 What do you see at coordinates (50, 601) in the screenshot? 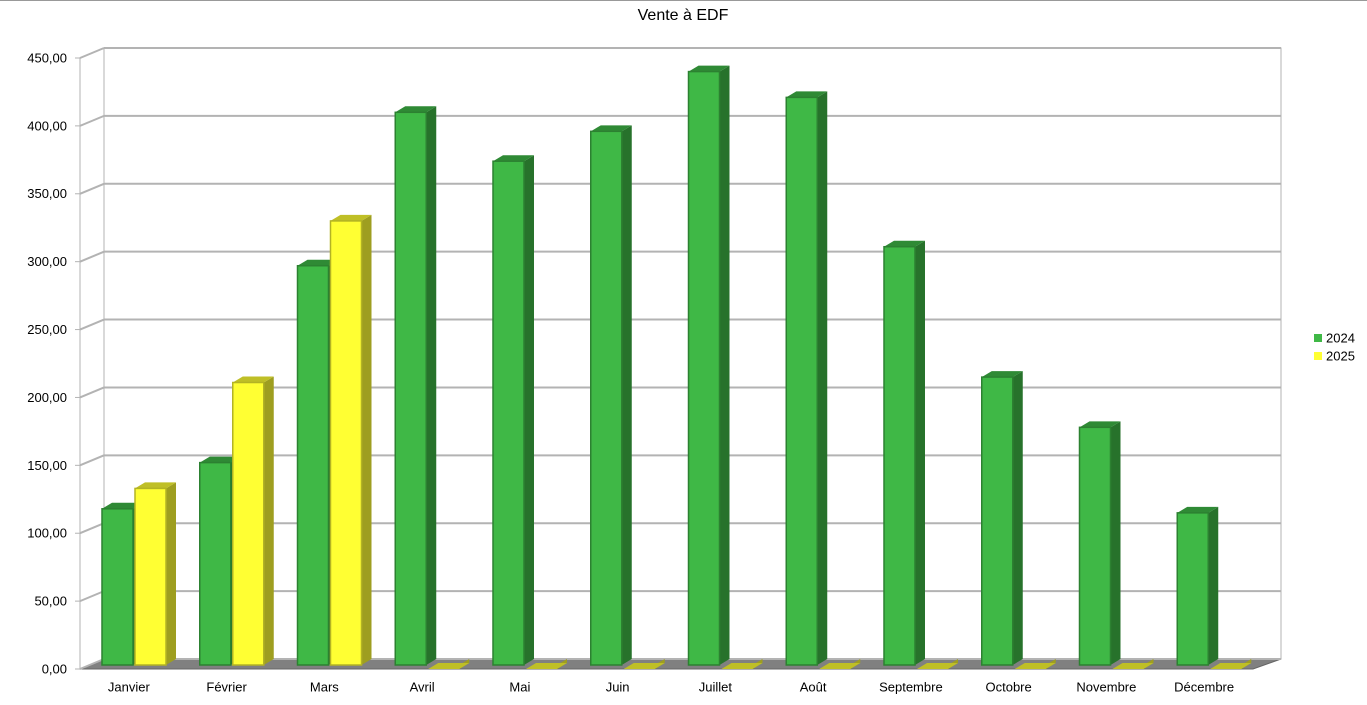
I see `y-tick-label: 50,00` at bounding box center [50, 601].